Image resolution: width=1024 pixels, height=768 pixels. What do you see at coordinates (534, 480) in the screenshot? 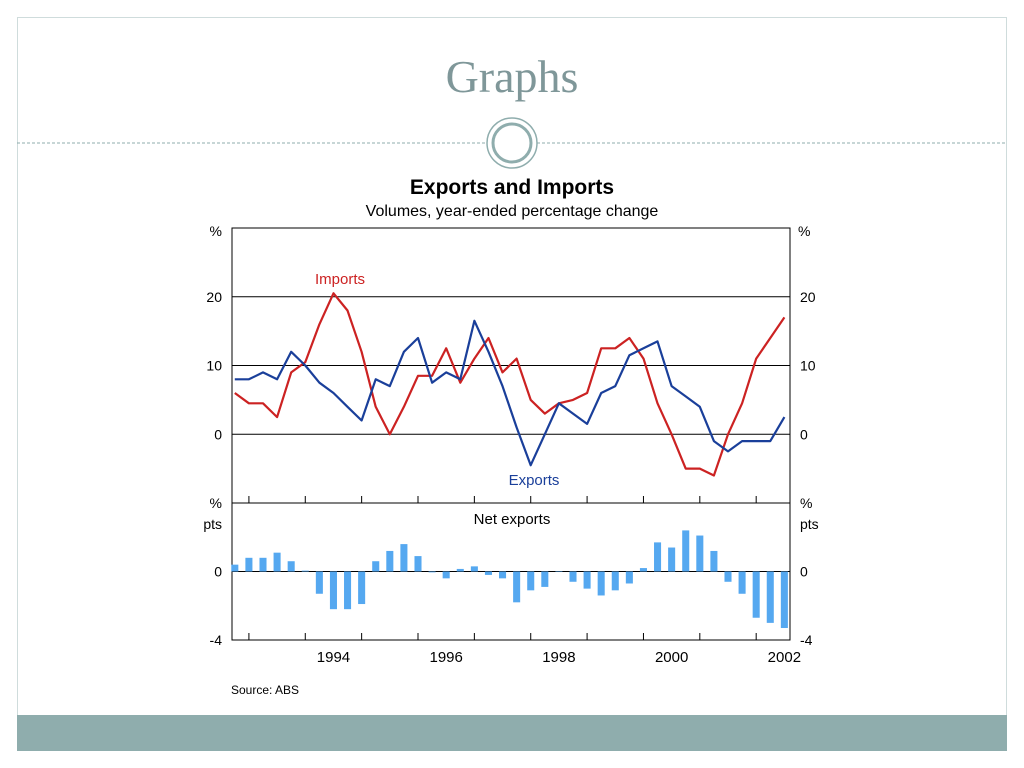
I see `exports-series-label: Exports` at bounding box center [534, 480].